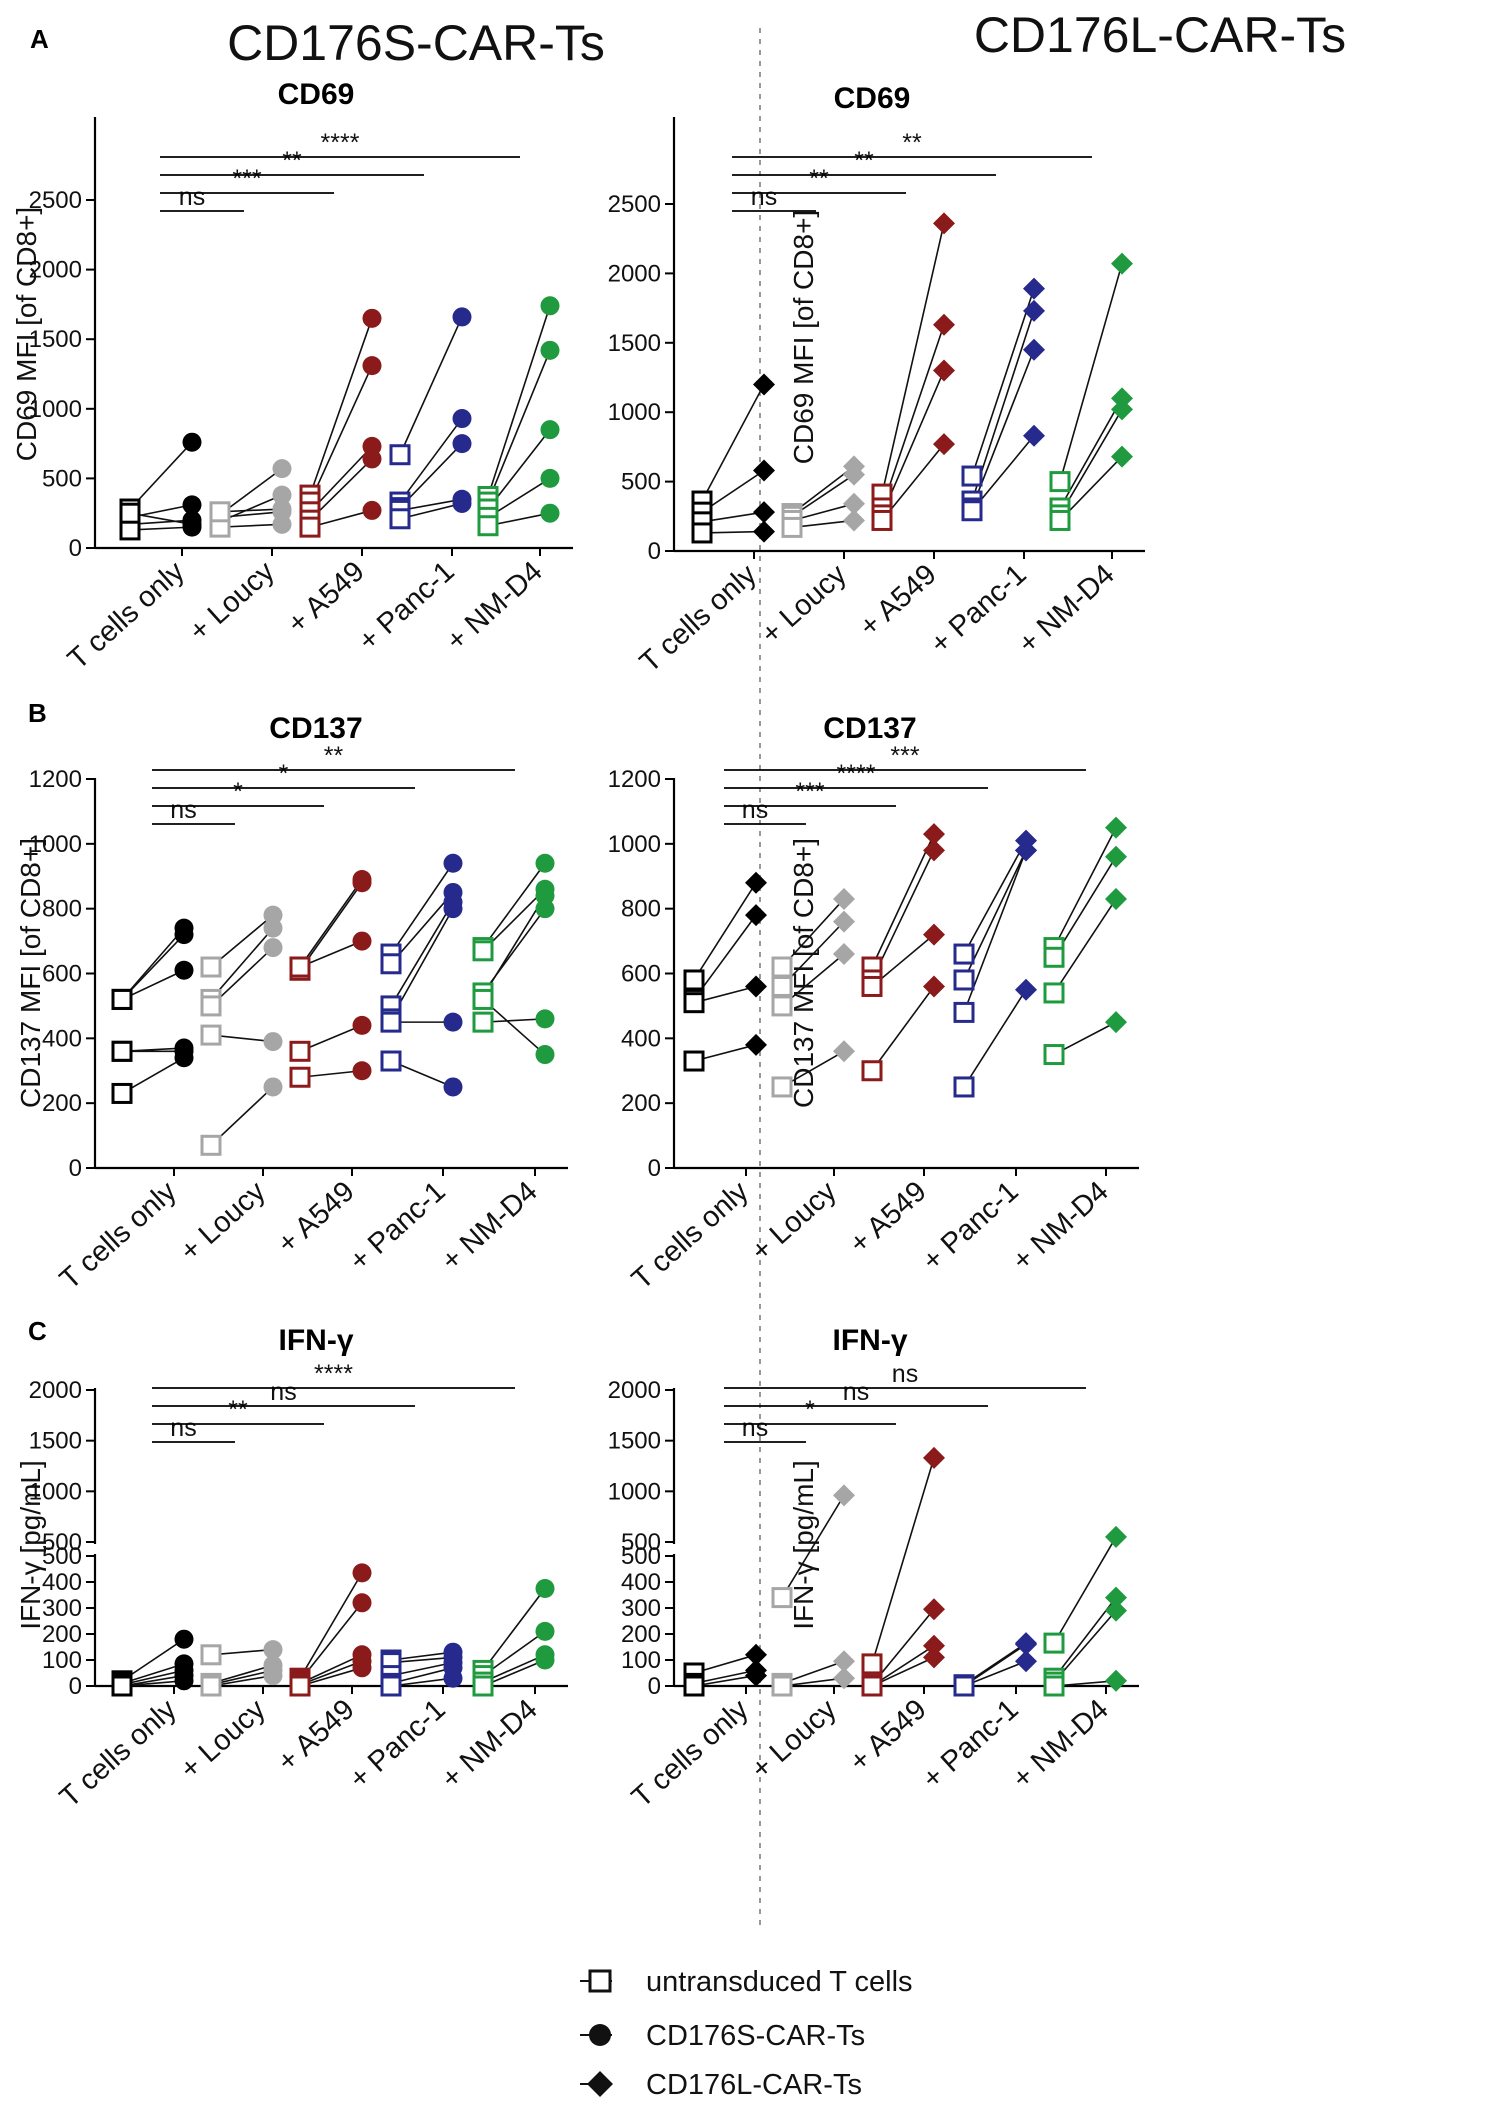 Image resolution: width=1502 pixels, height=2105 pixels. Describe the element at coordinates (721, 2085) in the screenshot. I see `legend-item-cd176l: CD176L-CAR-Ts` at that location.